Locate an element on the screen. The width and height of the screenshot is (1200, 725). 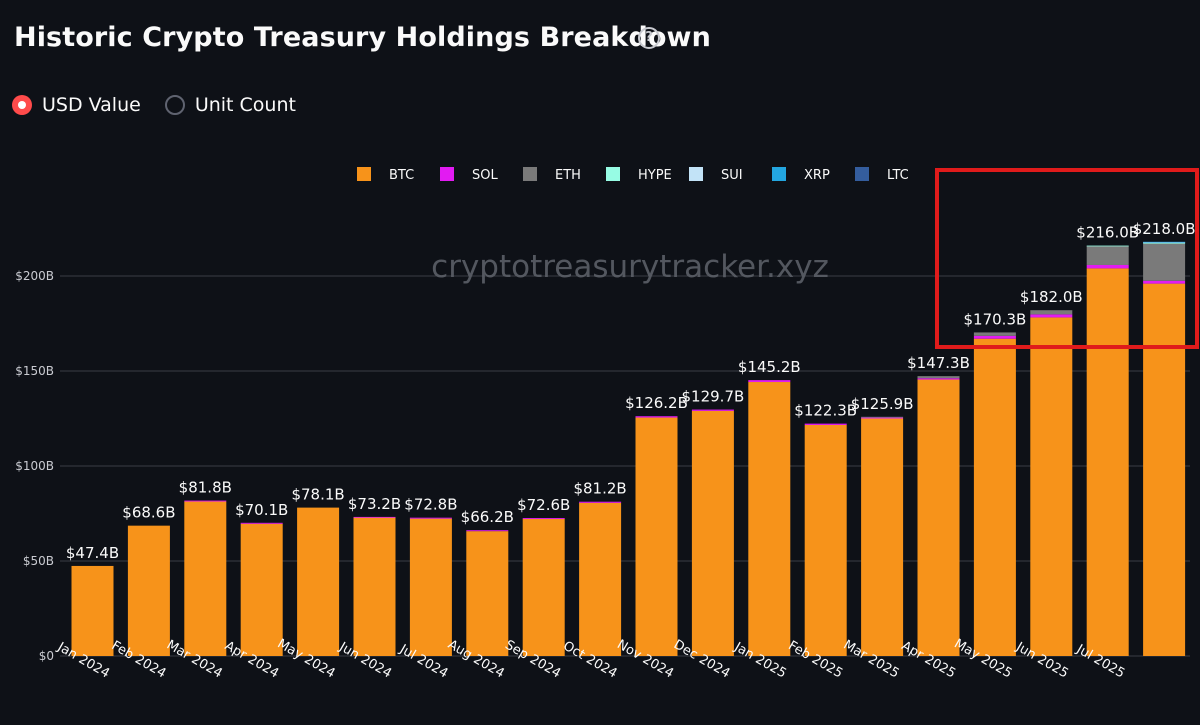
bar-total-label: $70.1B is located at coordinates (261, 510).